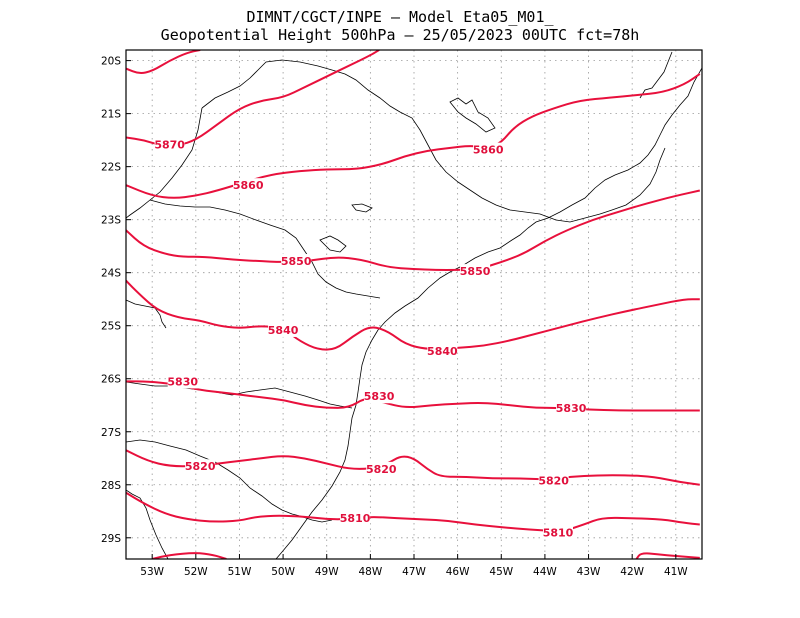 The height and width of the screenshot is (618, 800). I want to click on map-title-line-1: DIMNT/CGCT/INPE – Model Eta05_M01_, so click(400, 17).